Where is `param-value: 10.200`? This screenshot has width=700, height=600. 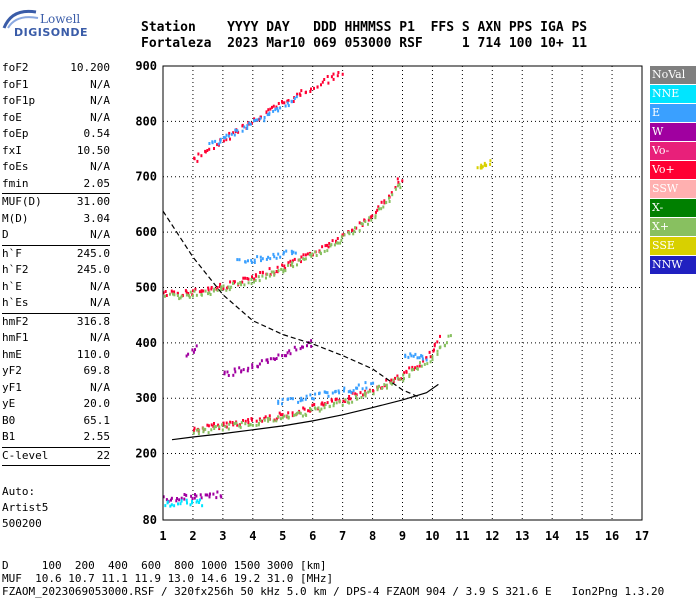
param-value: 10.200 is located at coordinates (90, 67).